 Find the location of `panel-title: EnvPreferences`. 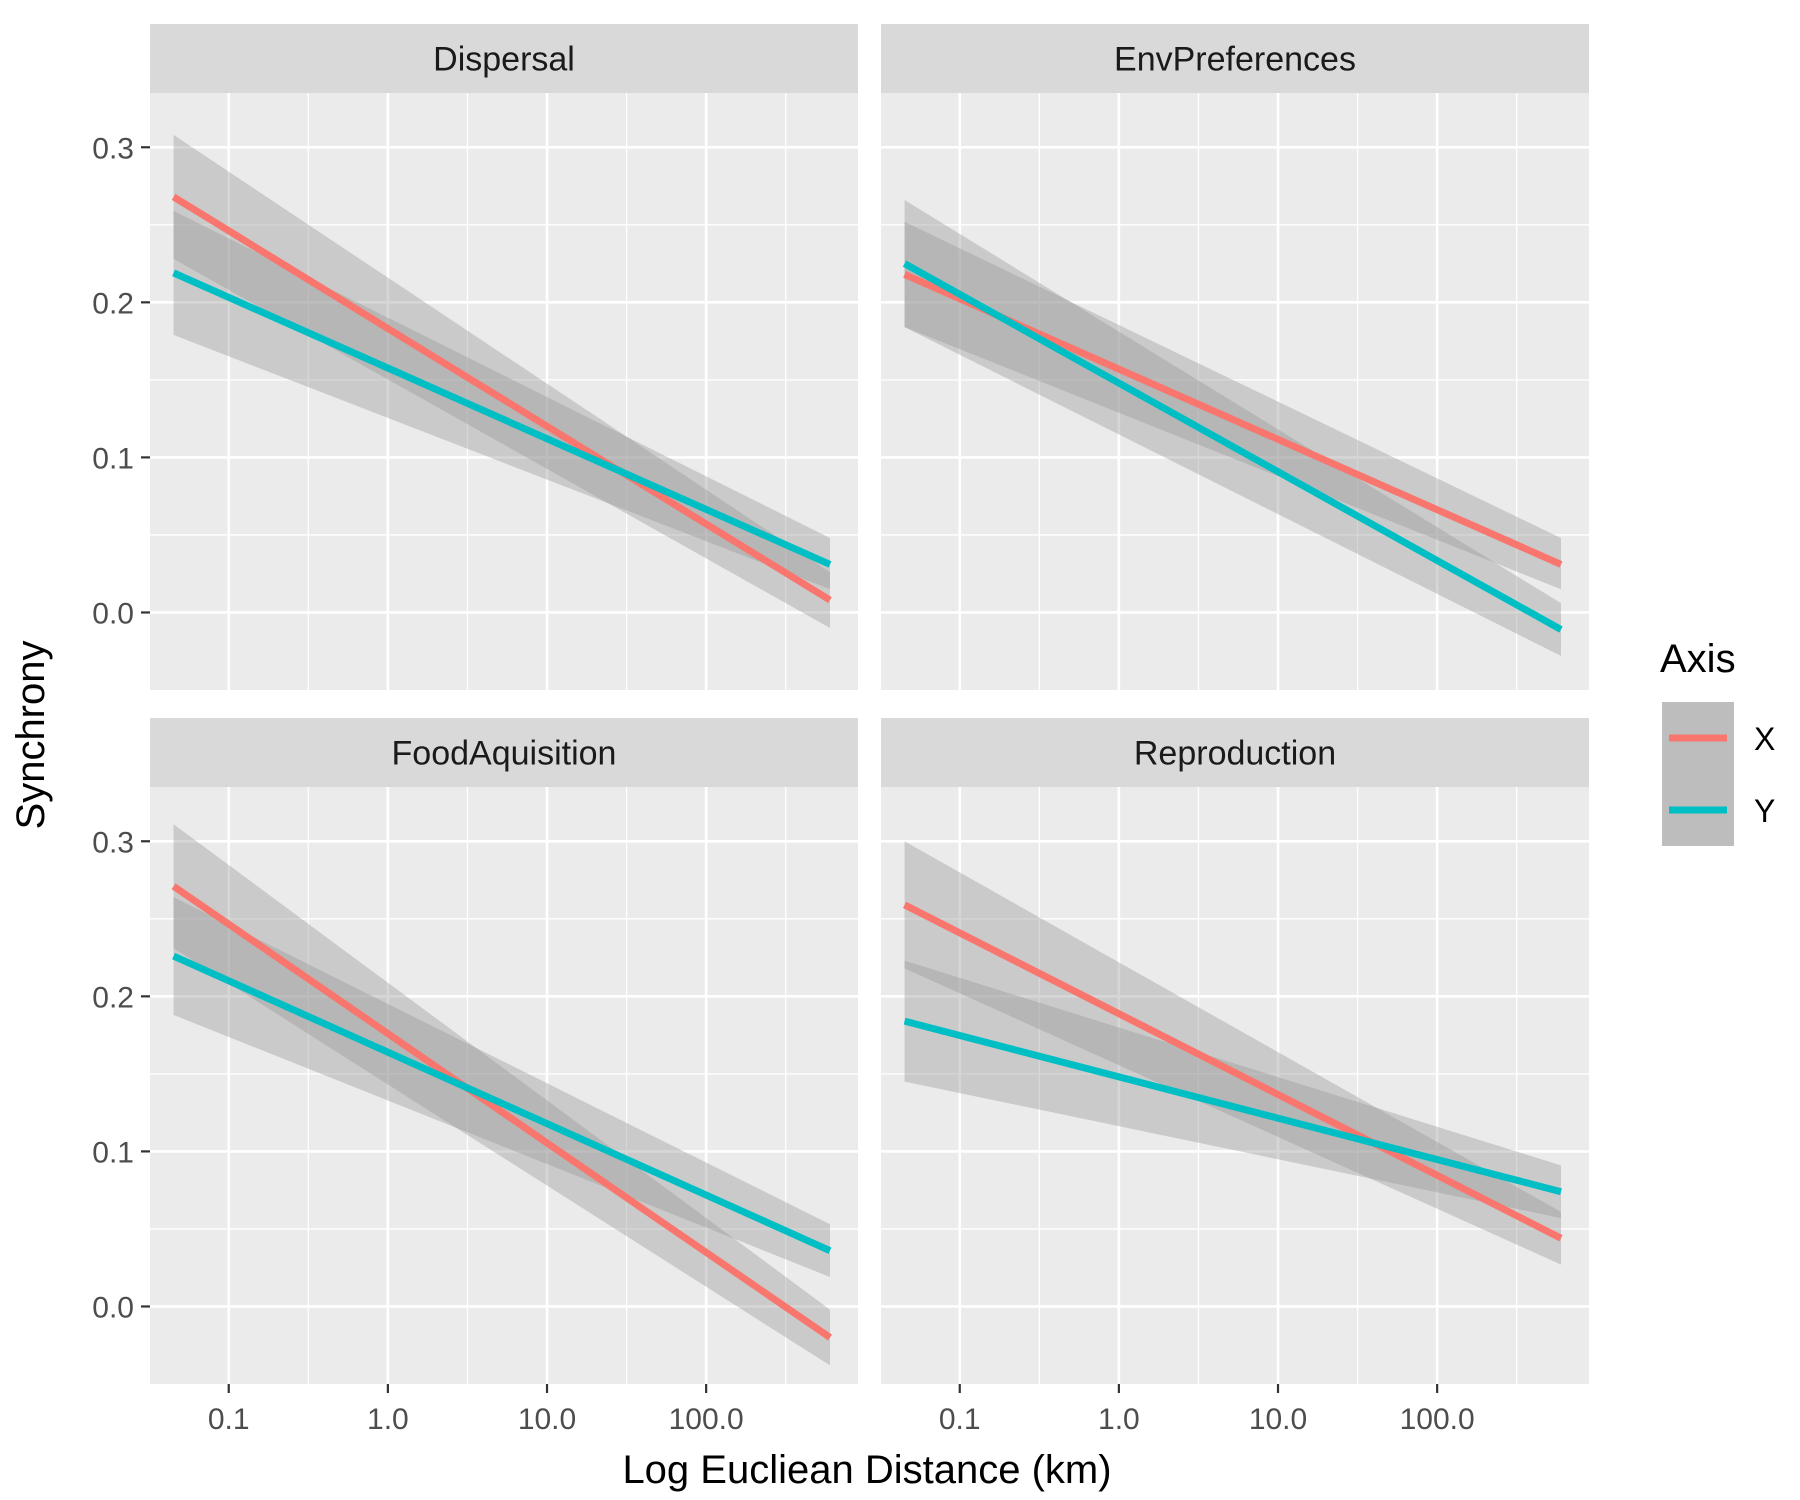

panel-title: EnvPreferences is located at coordinates (1235, 60).